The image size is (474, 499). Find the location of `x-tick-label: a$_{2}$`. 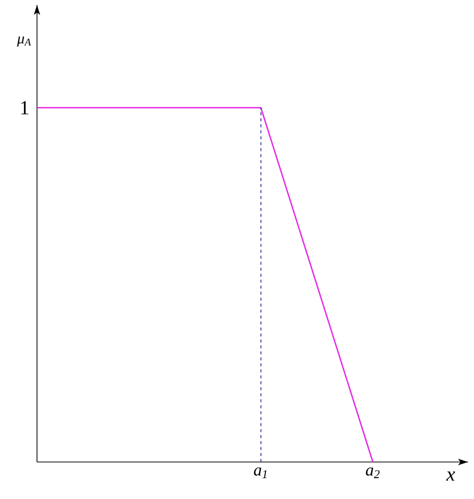

x-tick-label: a$_{2}$ is located at coordinates (373, 473).